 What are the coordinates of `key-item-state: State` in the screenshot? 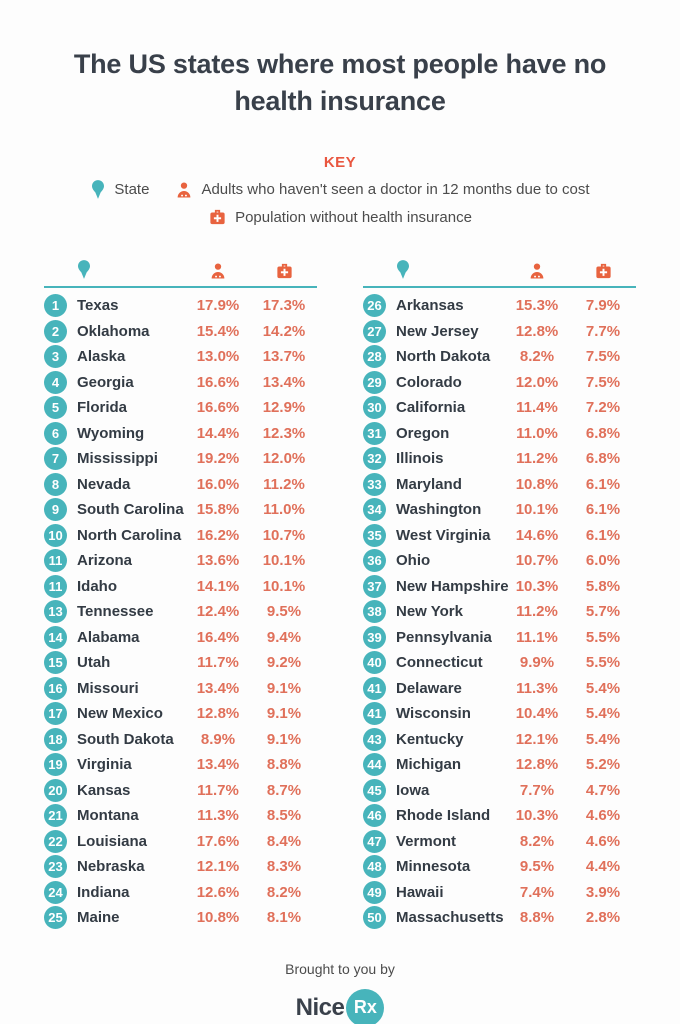 It's located at (119, 189).